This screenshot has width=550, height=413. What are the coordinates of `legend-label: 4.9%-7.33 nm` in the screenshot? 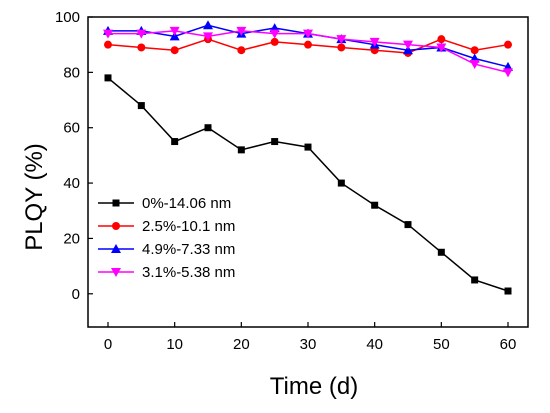 It's located at (188, 249).